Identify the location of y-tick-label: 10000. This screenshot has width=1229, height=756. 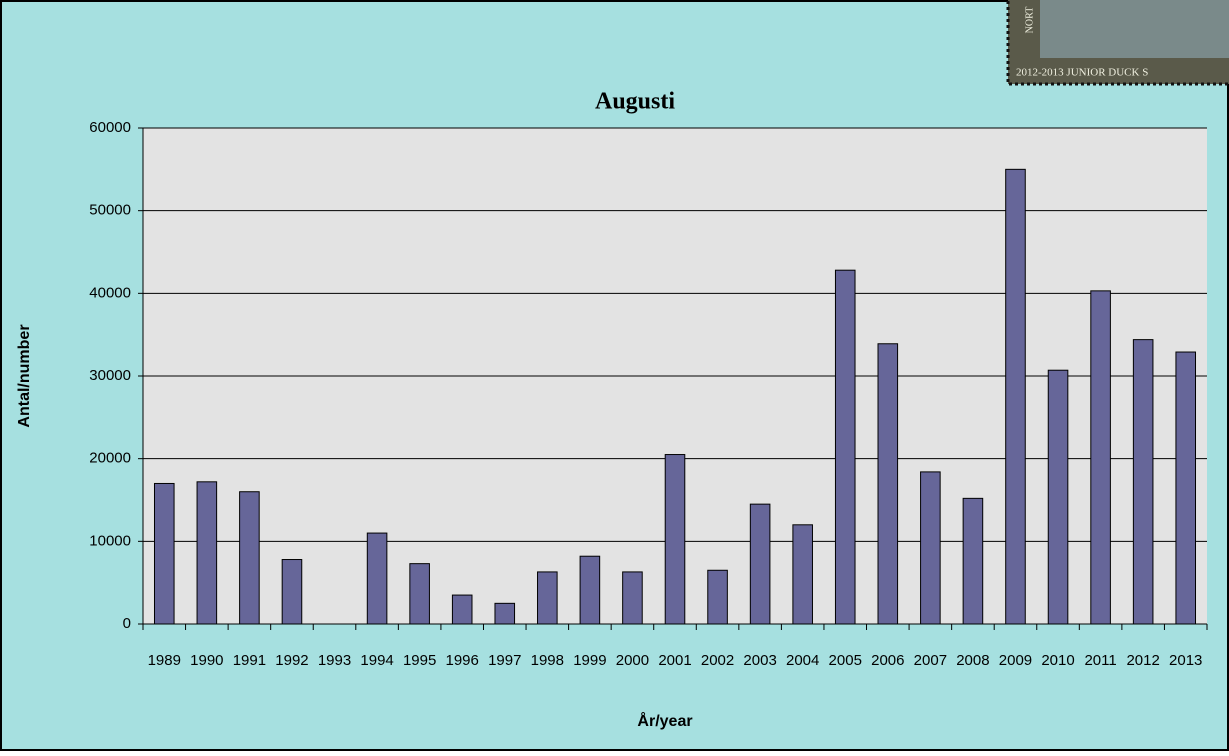
(110, 540).